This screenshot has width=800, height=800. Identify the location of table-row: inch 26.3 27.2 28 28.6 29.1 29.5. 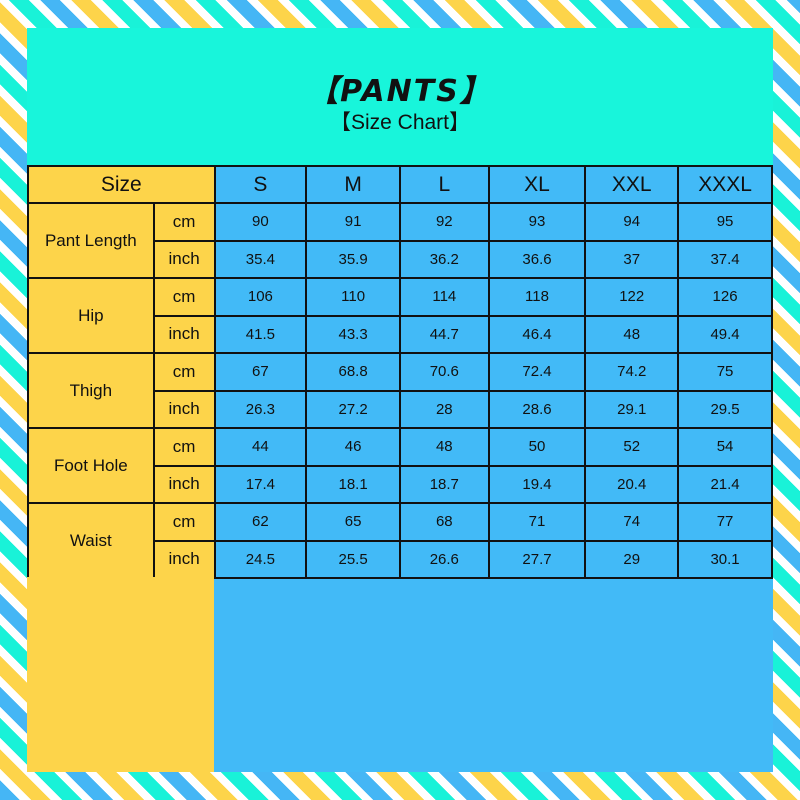
(400, 409).